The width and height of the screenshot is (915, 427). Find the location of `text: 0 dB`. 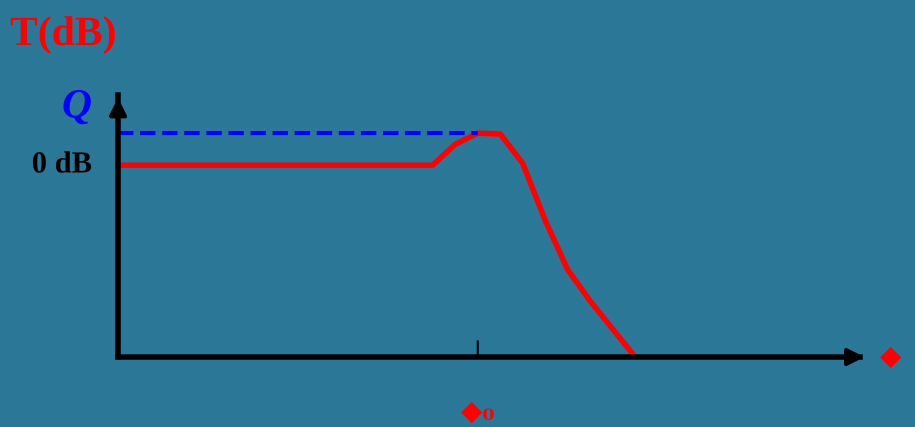

text: 0 dB is located at coordinates (62, 162).